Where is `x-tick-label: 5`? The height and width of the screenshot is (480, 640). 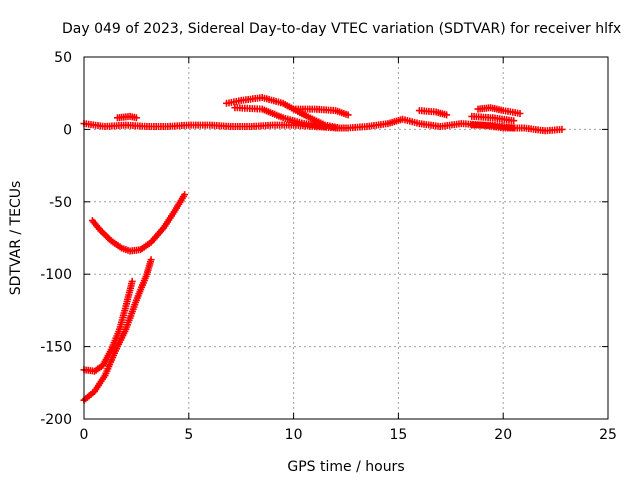
x-tick-label: 5 is located at coordinates (188, 435).